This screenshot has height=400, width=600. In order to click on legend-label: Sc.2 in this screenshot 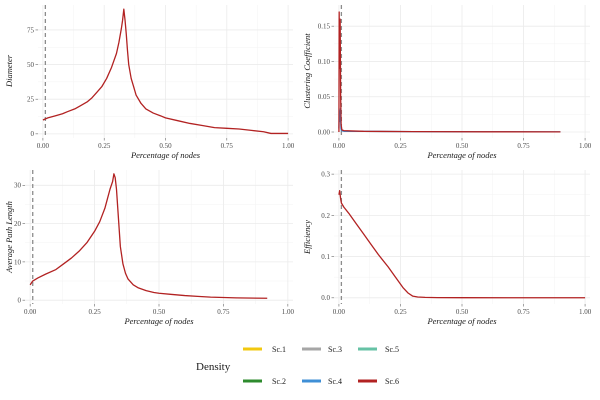, I will do `click(279, 381)`.